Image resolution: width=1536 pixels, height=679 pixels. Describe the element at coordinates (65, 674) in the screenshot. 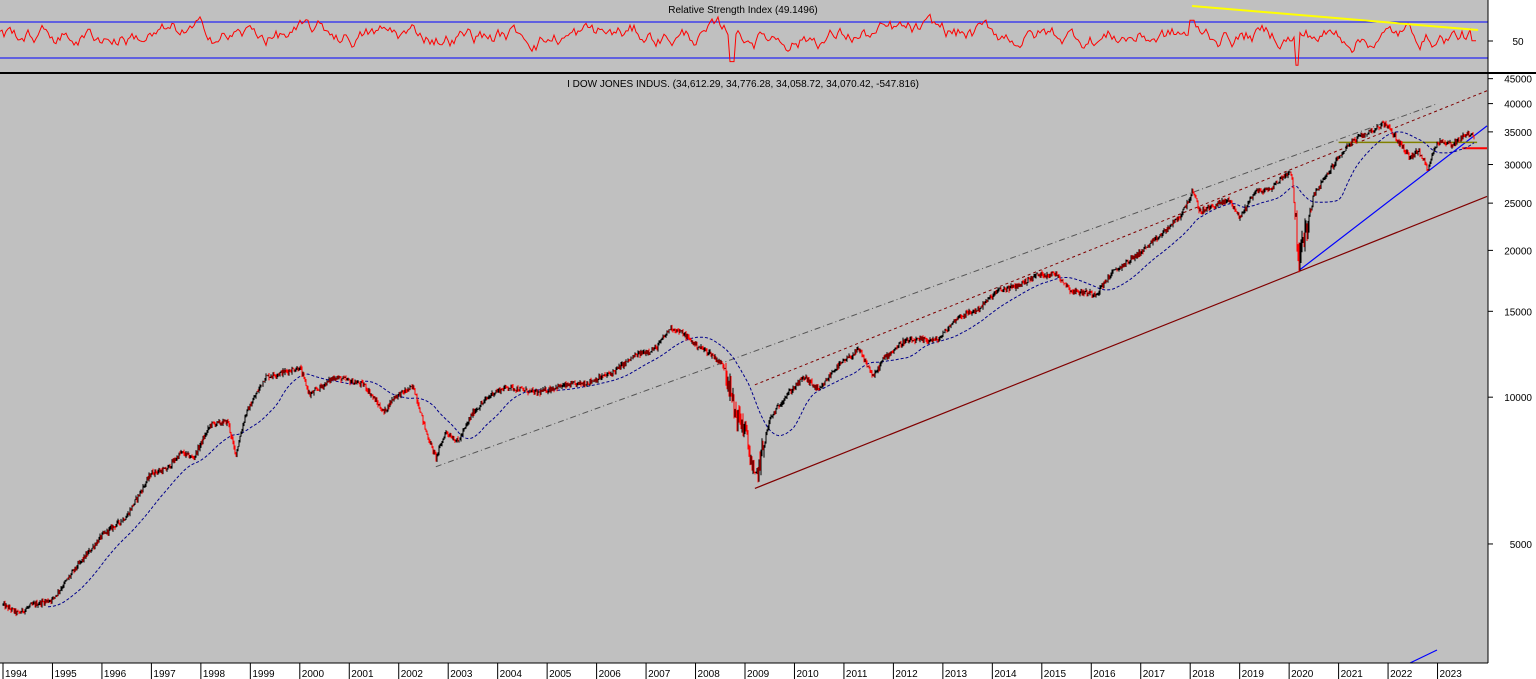

I see `x-tick-label: 1995` at that location.